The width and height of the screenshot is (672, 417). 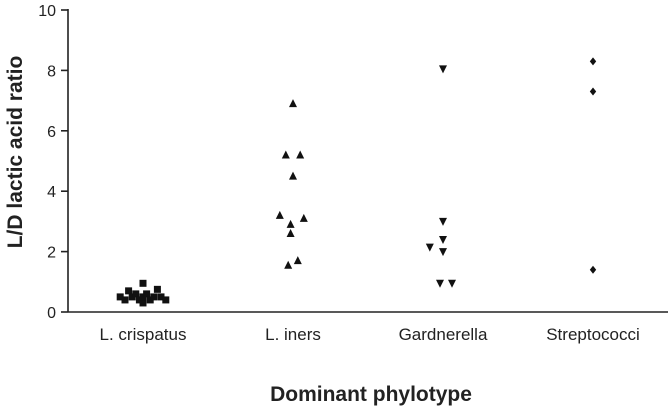 What do you see at coordinates (593, 334) in the screenshot?
I see `x-tick-label: Streptococci` at bounding box center [593, 334].